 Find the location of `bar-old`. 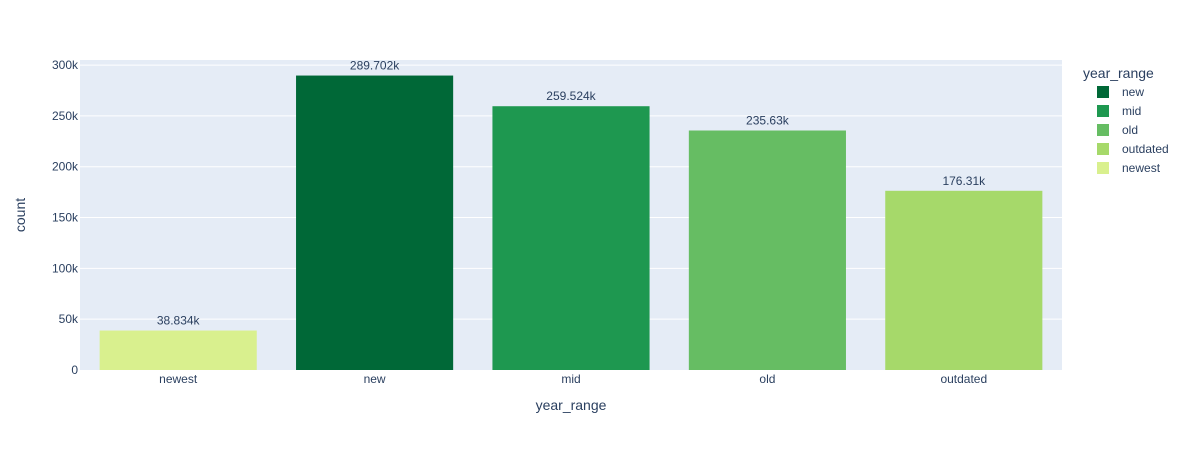

bar-old is located at coordinates (767, 250).